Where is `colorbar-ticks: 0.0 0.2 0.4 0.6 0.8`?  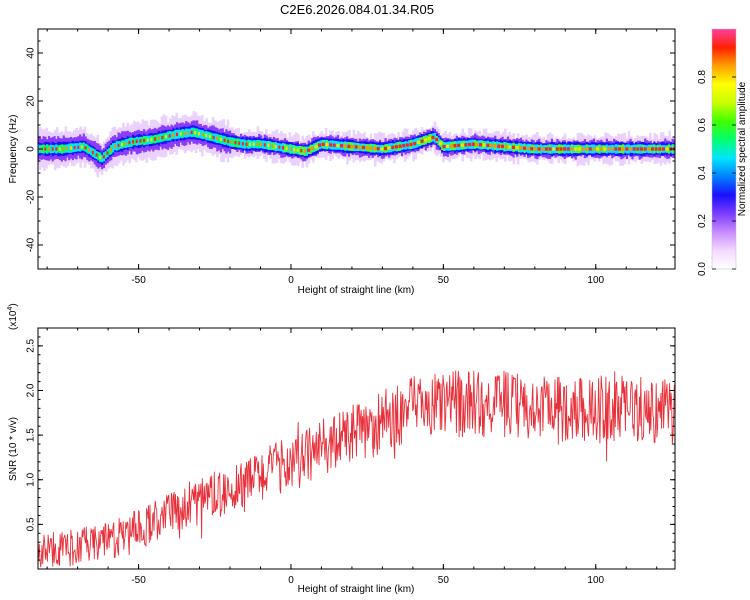
colorbar-ticks: 0.0 0.2 0.4 0.6 0.8 is located at coordinates (716, 173).